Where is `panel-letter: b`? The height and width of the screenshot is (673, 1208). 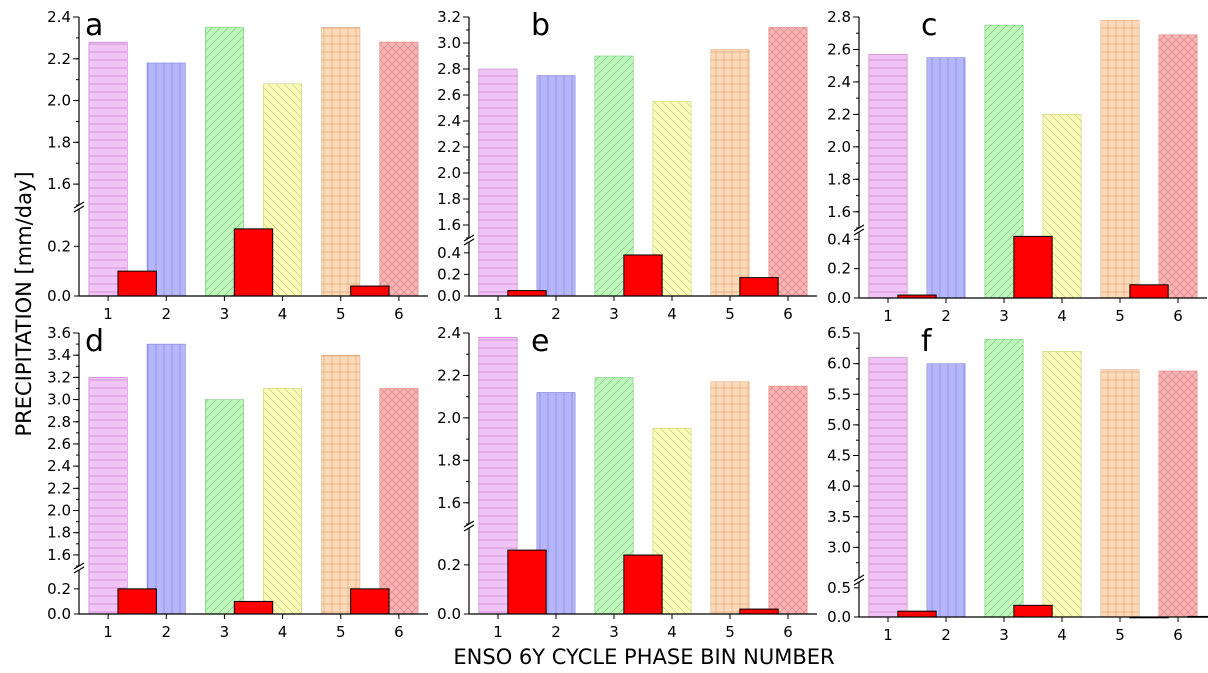 panel-letter: b is located at coordinates (540, 25).